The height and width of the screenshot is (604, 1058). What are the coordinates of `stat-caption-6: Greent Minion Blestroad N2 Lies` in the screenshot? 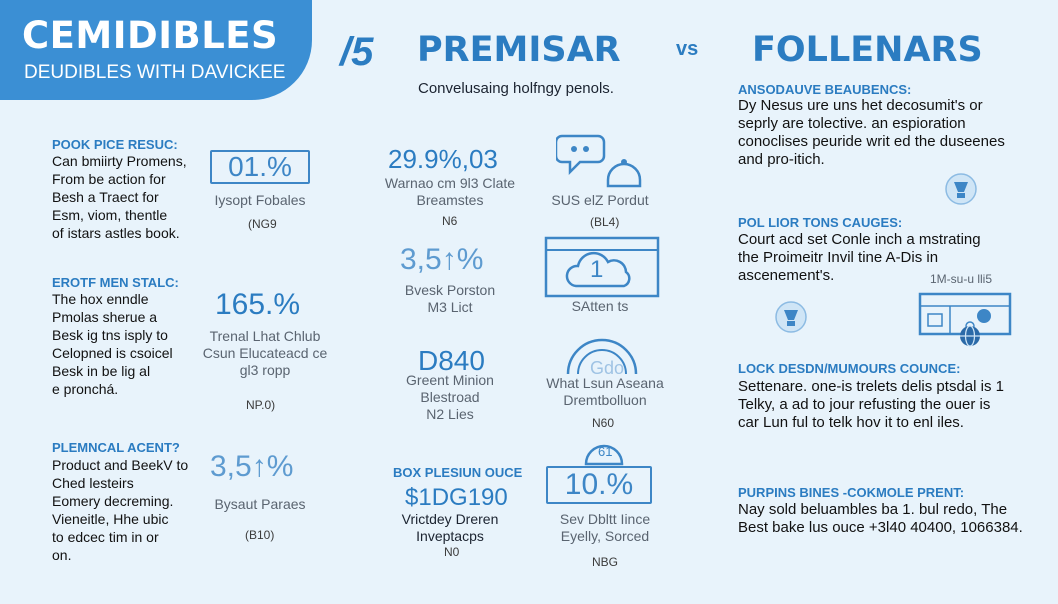 It's located at (450, 397).